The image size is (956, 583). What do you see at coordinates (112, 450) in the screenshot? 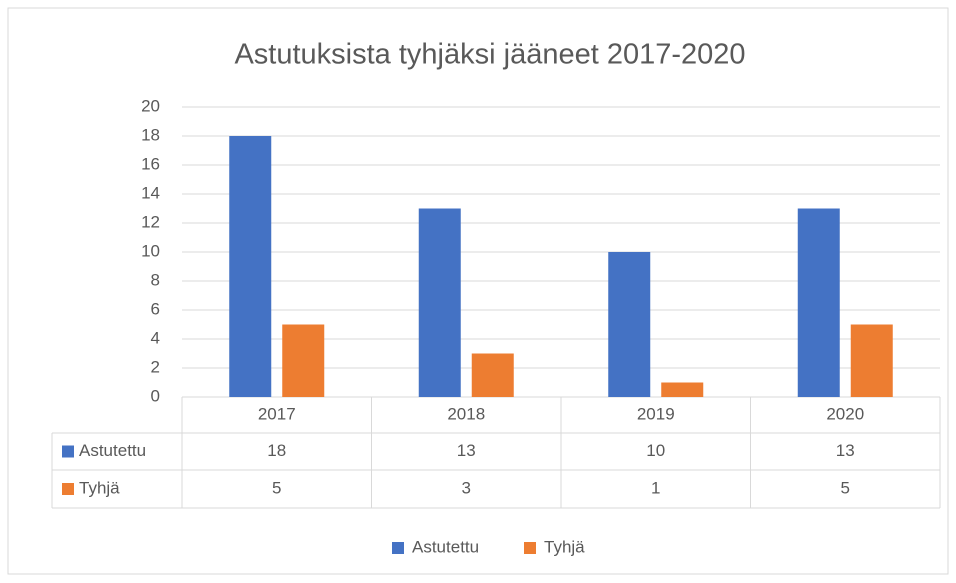
I see `table-row-label: Astutettu` at bounding box center [112, 450].